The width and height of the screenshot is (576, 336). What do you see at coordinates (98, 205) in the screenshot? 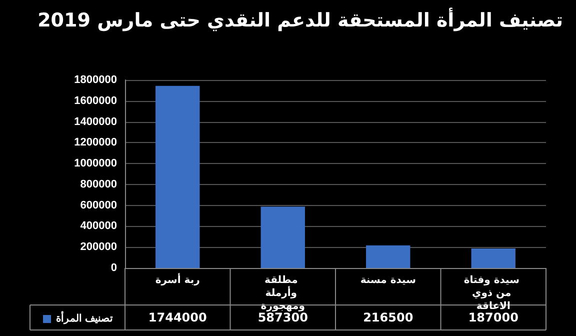
I see `y-tick-label: 600000` at bounding box center [98, 205].